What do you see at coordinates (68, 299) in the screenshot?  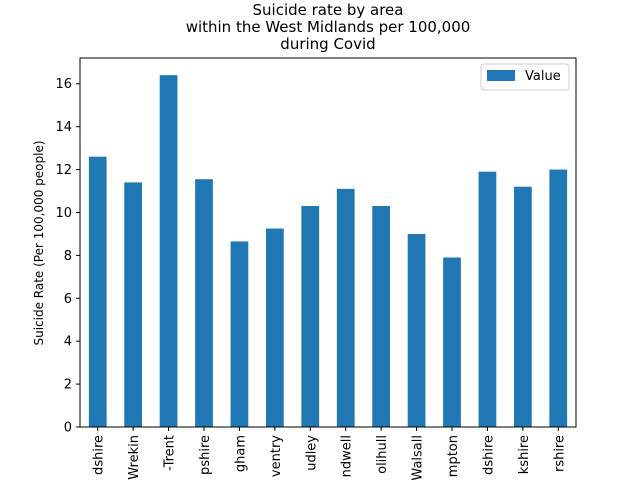 I see `y-tick-label-3: 6` at bounding box center [68, 299].